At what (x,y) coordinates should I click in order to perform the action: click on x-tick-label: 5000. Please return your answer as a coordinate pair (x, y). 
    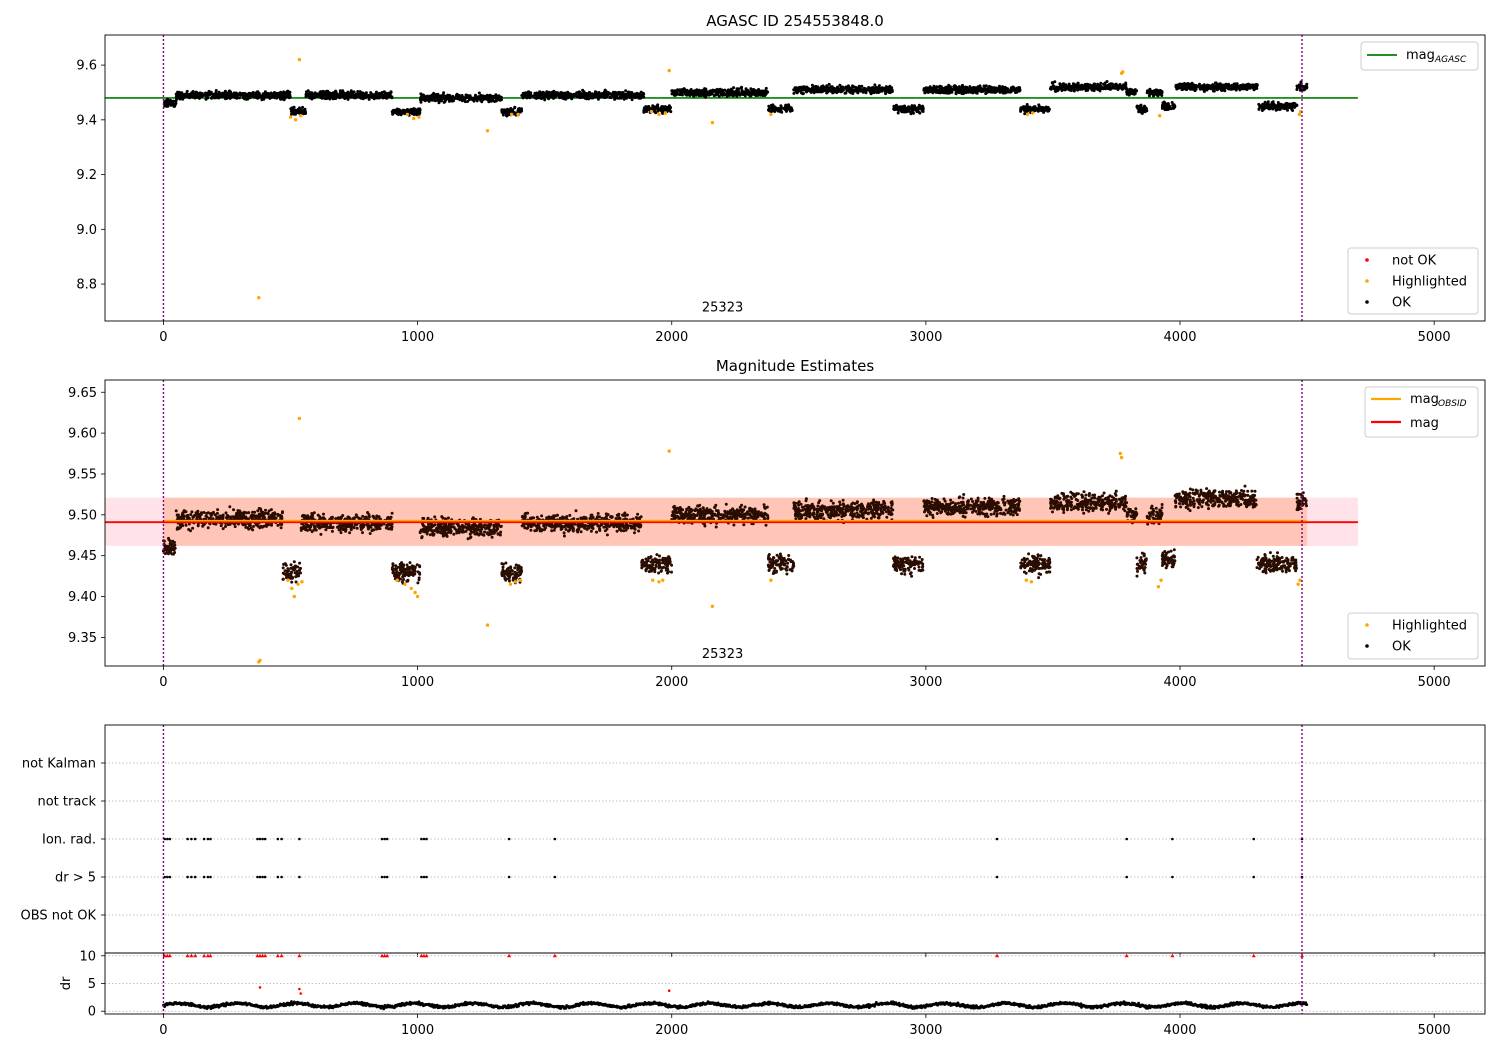
    Looking at the image, I should click on (1434, 337).